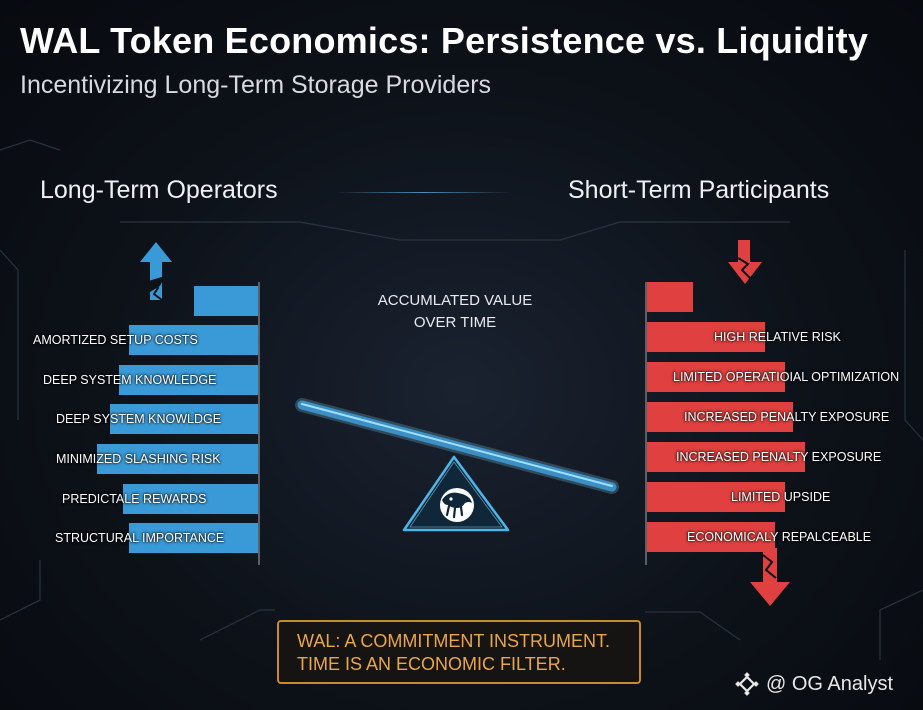 Image resolution: width=923 pixels, height=710 pixels. I want to click on right-column-heading: Short-Term Participants, so click(699, 190).